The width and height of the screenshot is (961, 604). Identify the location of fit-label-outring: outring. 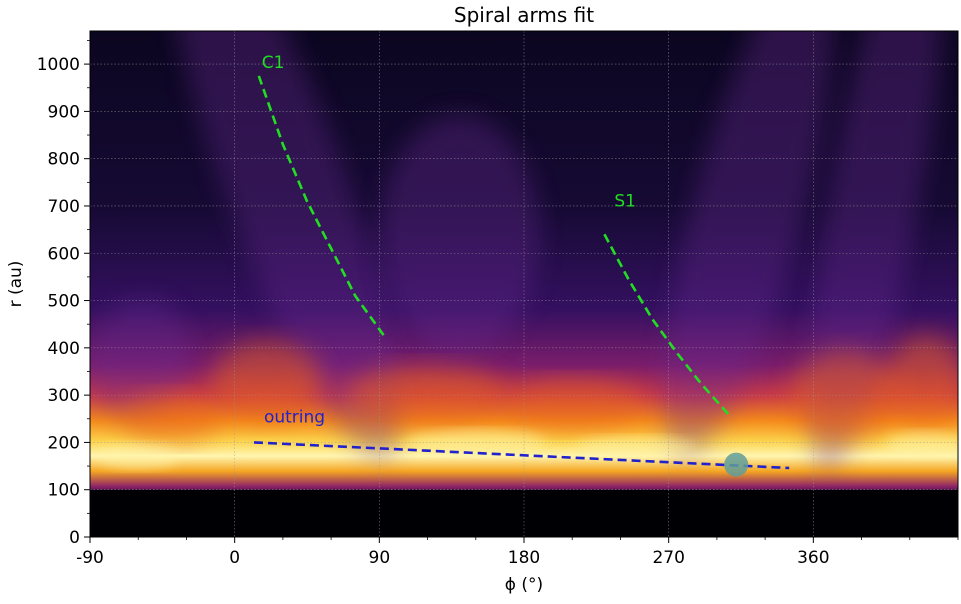
(294, 417).